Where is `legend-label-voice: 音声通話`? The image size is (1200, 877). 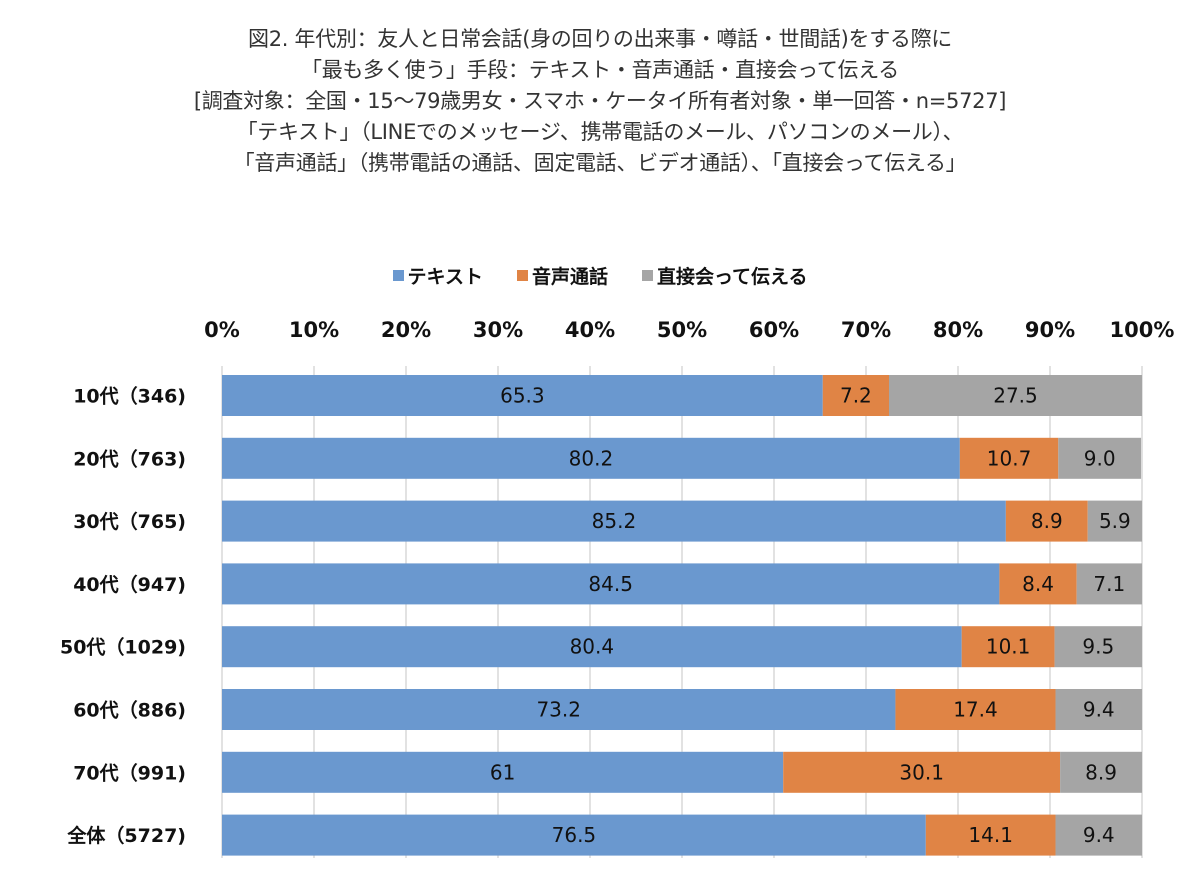 legend-label-voice: 音声通話 is located at coordinates (569, 277).